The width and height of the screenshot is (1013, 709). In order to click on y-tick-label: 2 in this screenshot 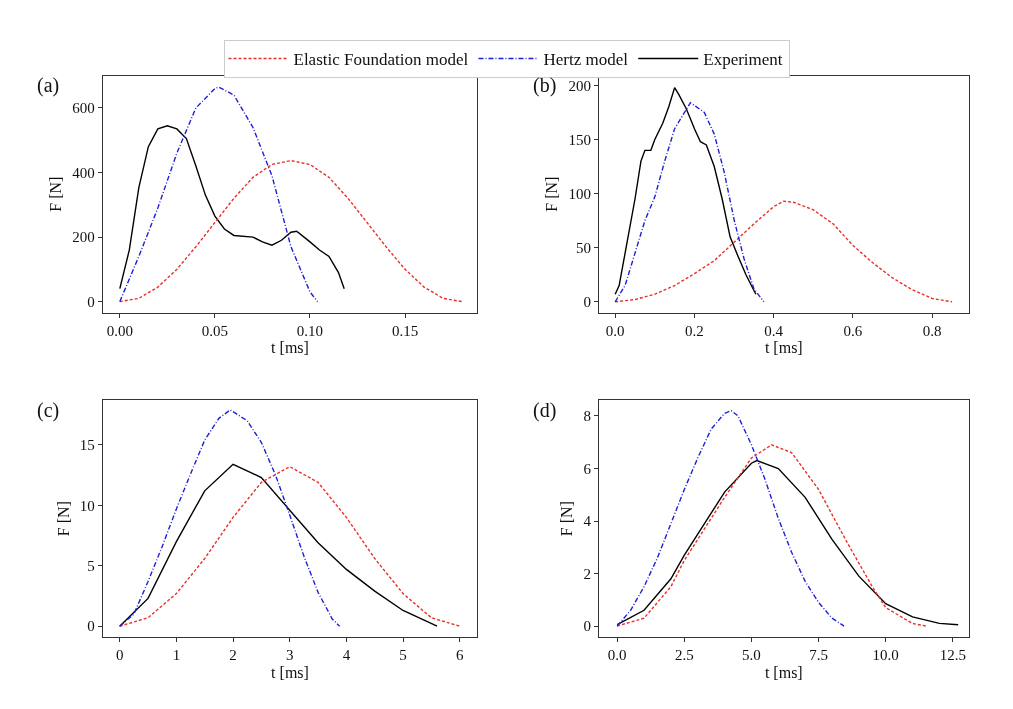, I will do `click(587, 573)`.